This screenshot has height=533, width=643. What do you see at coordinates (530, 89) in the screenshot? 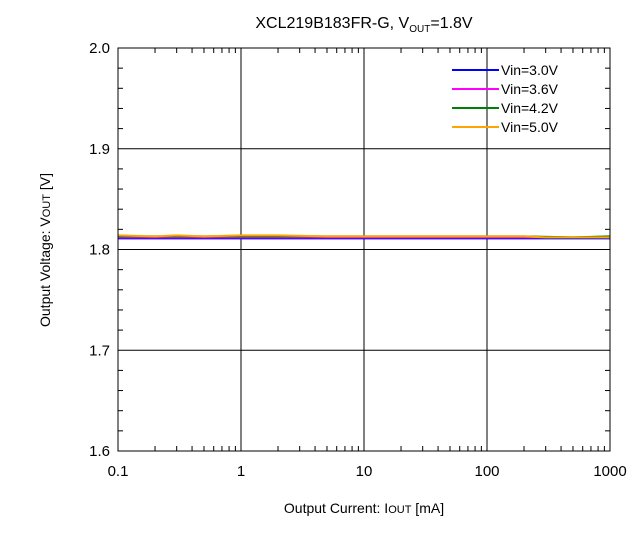
I see `legend-label: Vin=3.6V` at bounding box center [530, 89].